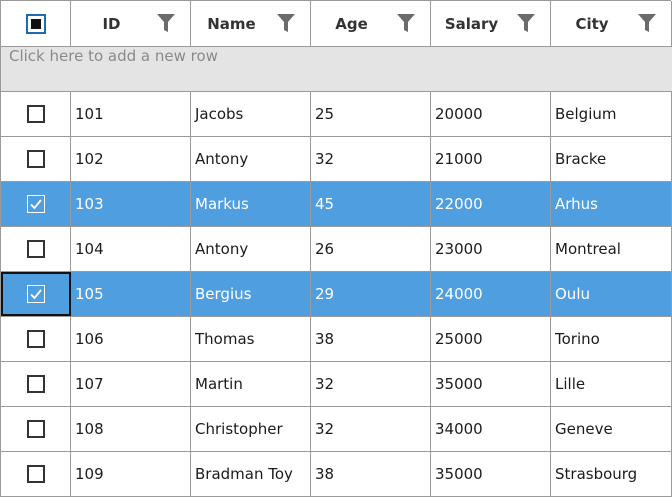 This screenshot has width=672, height=497. Describe the element at coordinates (131, 159) in the screenshot. I see `cell-id: 102` at that location.